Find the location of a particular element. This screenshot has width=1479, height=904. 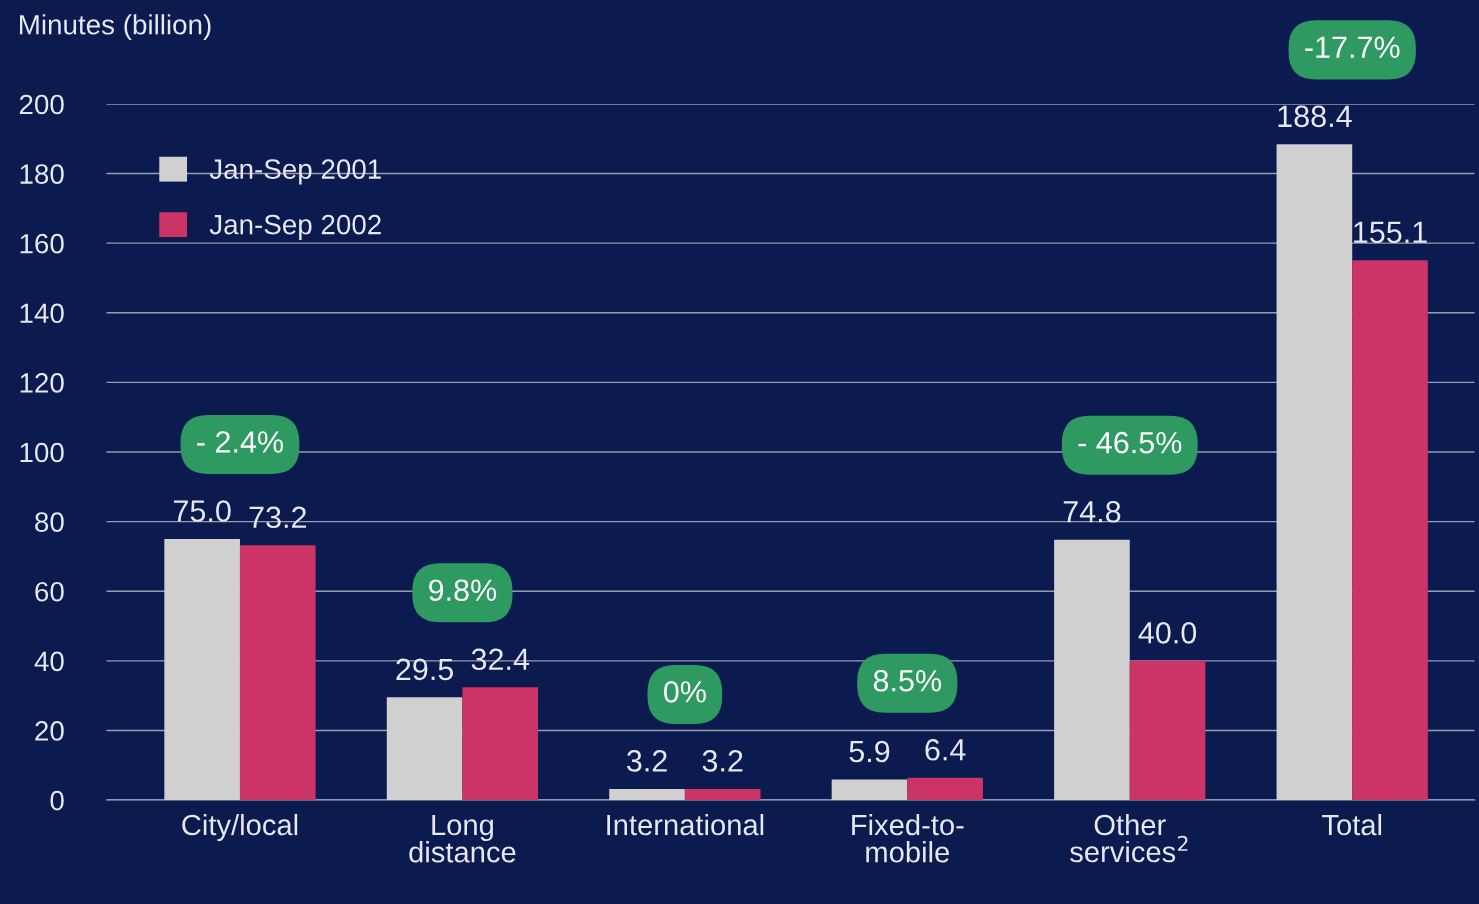

x-tick-label: Total is located at coordinates (1352, 824).